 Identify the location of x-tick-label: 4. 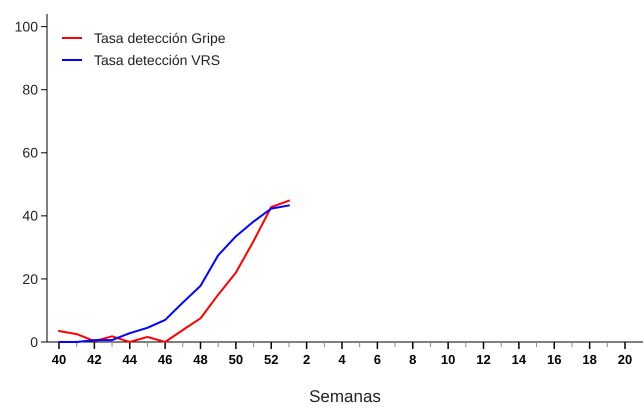
(342, 359).